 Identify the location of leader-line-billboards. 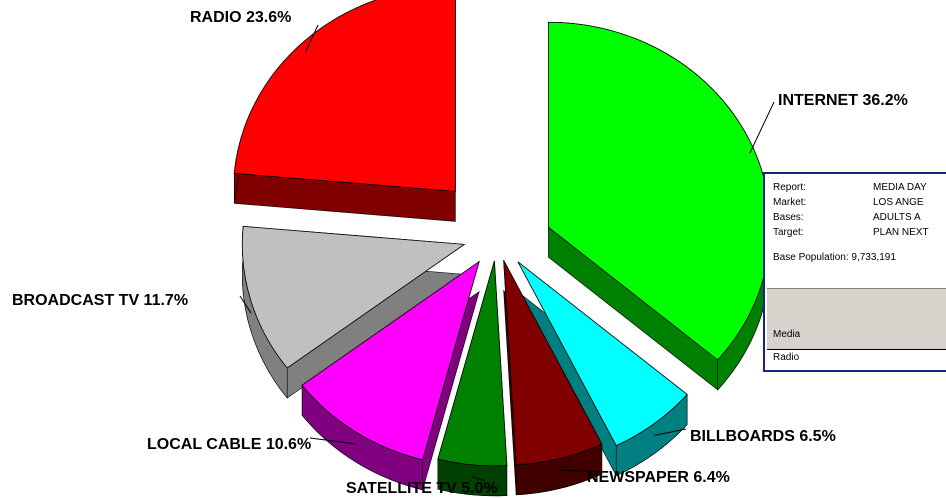
(670, 432).